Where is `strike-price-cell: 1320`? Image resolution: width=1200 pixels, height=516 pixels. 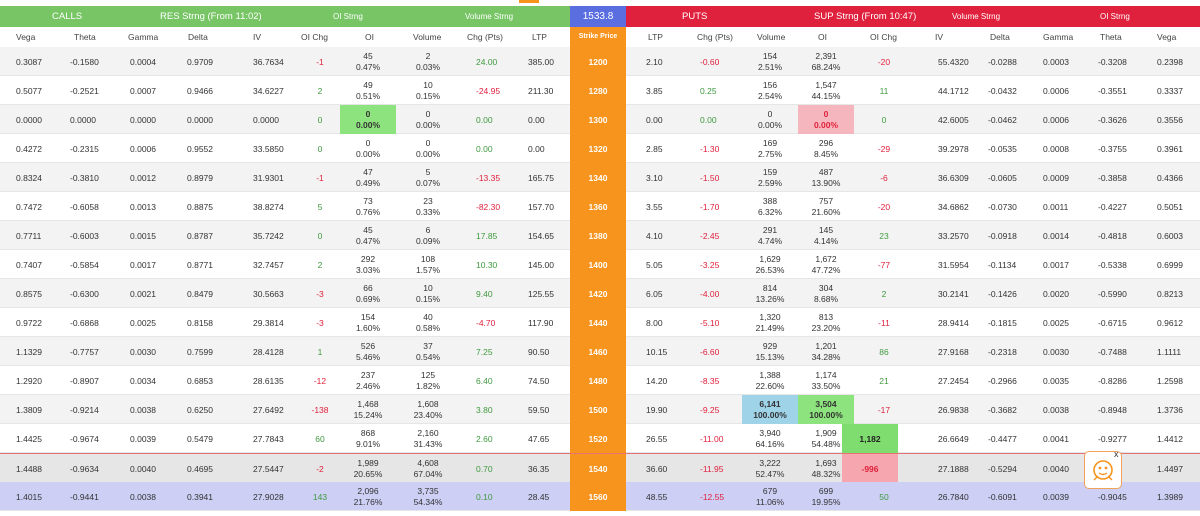
strike-price-cell: 1320 is located at coordinates (598, 148).